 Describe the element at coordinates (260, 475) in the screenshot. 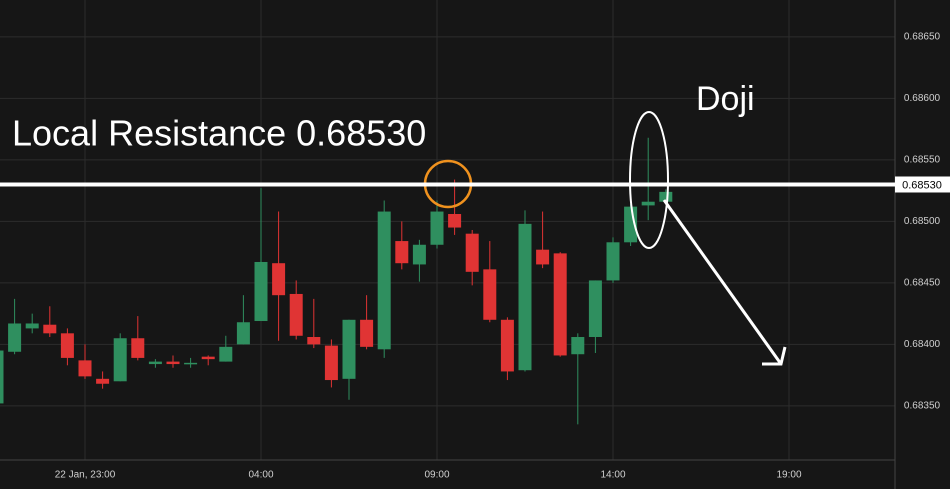

I see `x-tick-label: 04:00` at that location.